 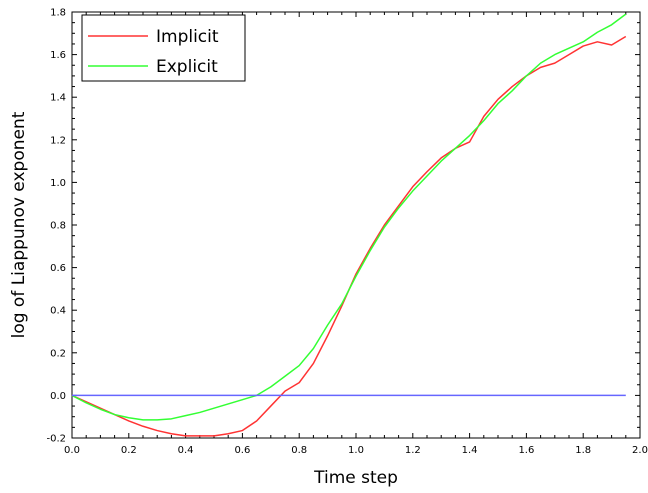 What do you see at coordinates (640, 450) in the screenshot?
I see `x-tick-label: 2.0` at bounding box center [640, 450].